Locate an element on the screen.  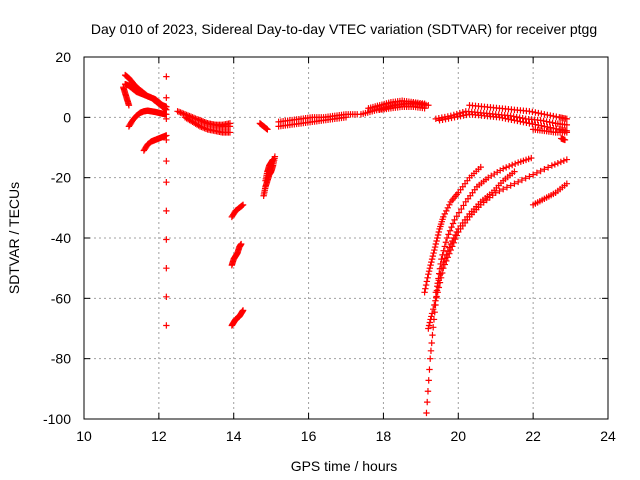
x-axis-label: GPS time / hours is located at coordinates (344, 466).